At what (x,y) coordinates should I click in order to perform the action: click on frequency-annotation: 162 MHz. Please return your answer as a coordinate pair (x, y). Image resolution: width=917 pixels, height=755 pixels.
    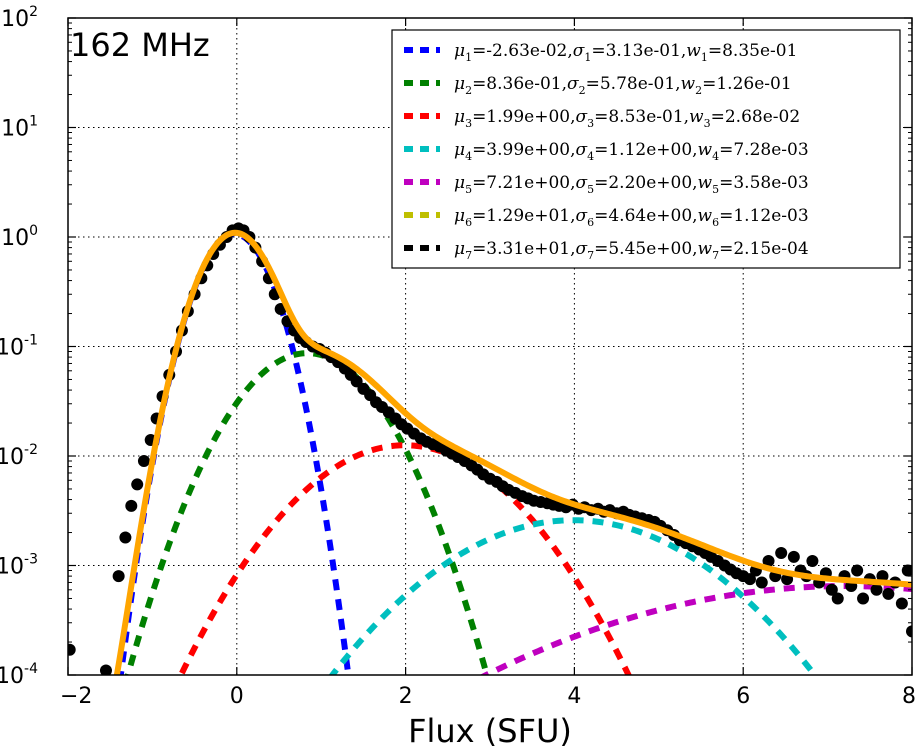
    Looking at the image, I should click on (140, 45).